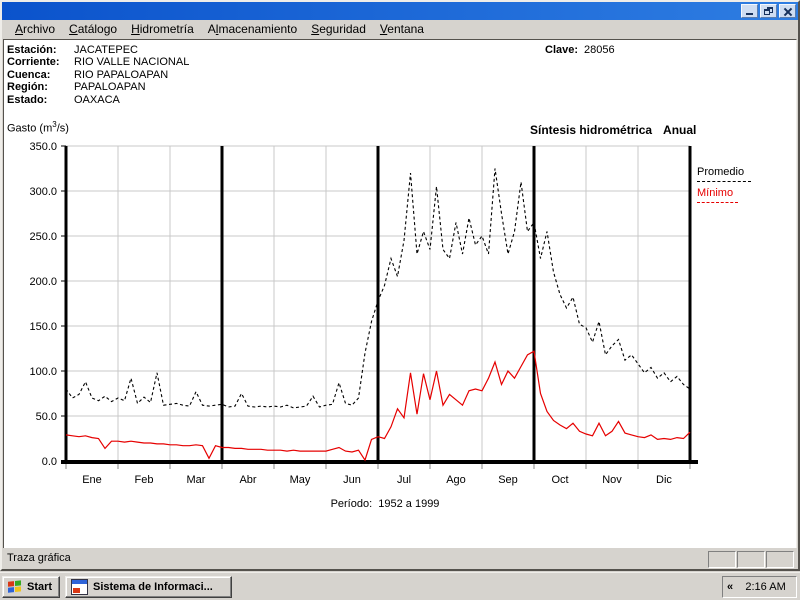 The height and width of the screenshot is (600, 800). Describe the element at coordinates (352, 480) in the screenshot. I see `svg-text: Jun` at that location.